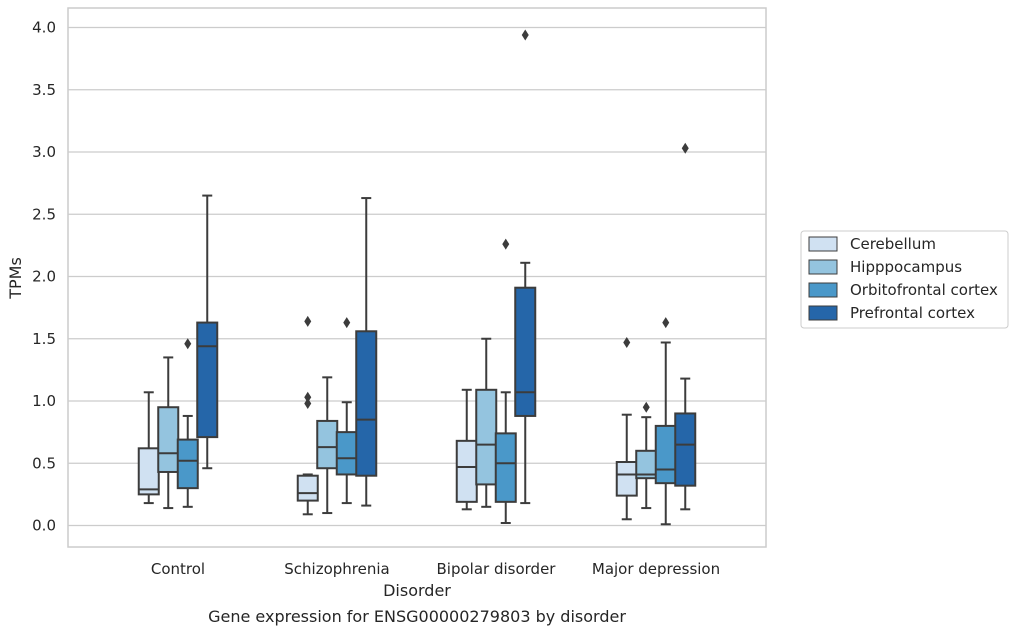 This screenshot has width=1018, height=634. Describe the element at coordinates (924, 290) in the screenshot. I see `legend-label: Orbitofrontal cortex` at that location.